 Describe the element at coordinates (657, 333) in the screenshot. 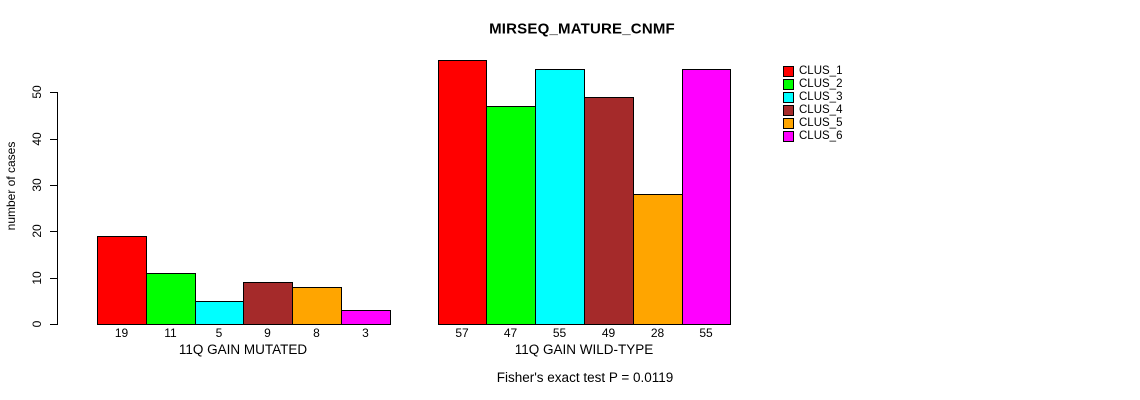

I see `bar-value-label: 28` at that location.